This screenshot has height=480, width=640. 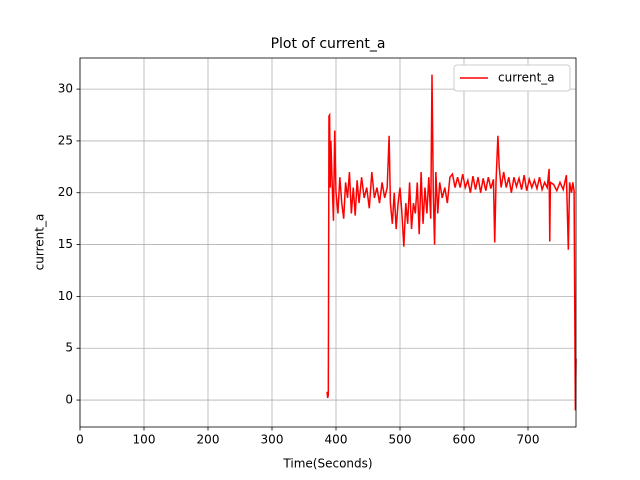 What do you see at coordinates (528, 440) in the screenshot?
I see `x-tick-label: 700` at bounding box center [528, 440].